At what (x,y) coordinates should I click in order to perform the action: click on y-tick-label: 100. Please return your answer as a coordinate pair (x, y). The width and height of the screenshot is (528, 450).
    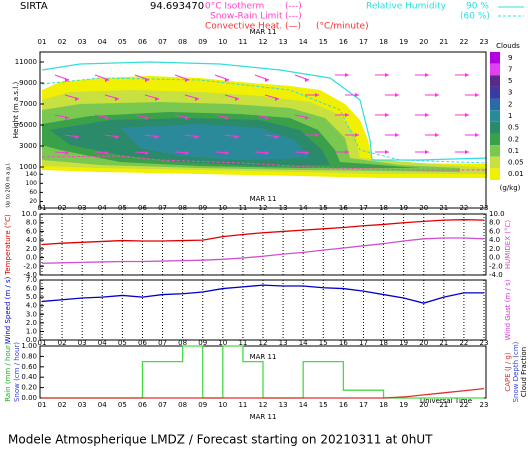
    Looking at the image, I should click on (32, 183).